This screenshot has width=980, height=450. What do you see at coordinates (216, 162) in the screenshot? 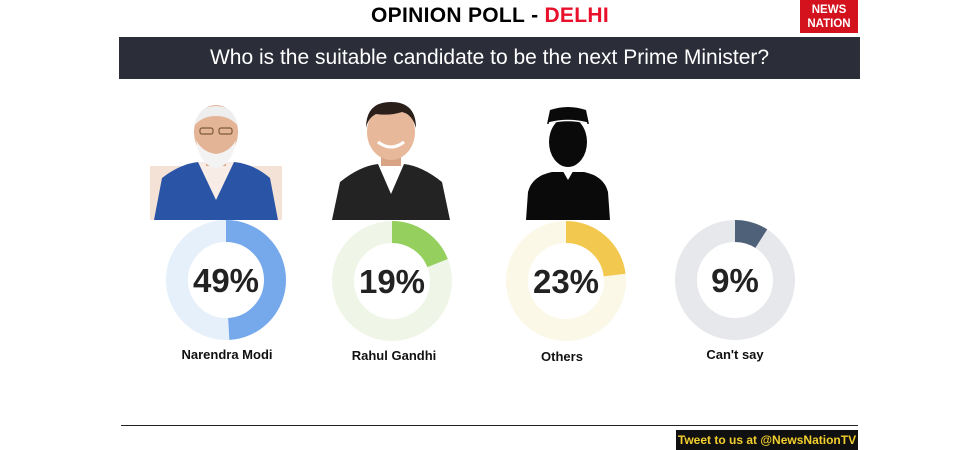
I see `candidate-portrait-modi` at bounding box center [216, 162].